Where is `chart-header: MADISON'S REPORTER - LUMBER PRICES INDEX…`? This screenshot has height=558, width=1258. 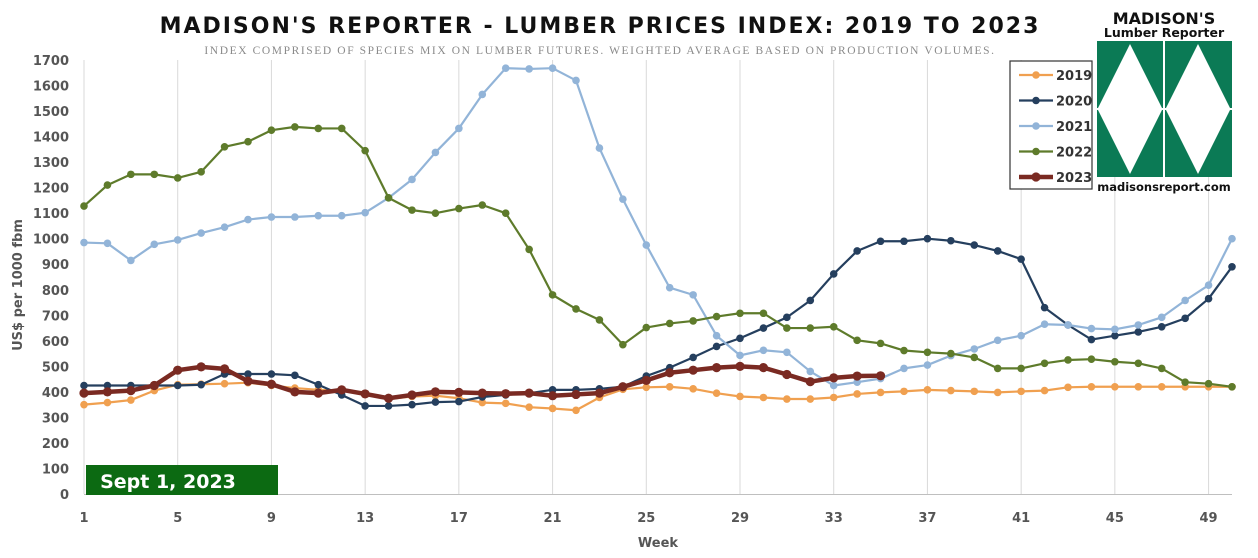 chart-header: MADISON'S REPORTER - LUMBER PRICES INDEX… is located at coordinates (599, 35).